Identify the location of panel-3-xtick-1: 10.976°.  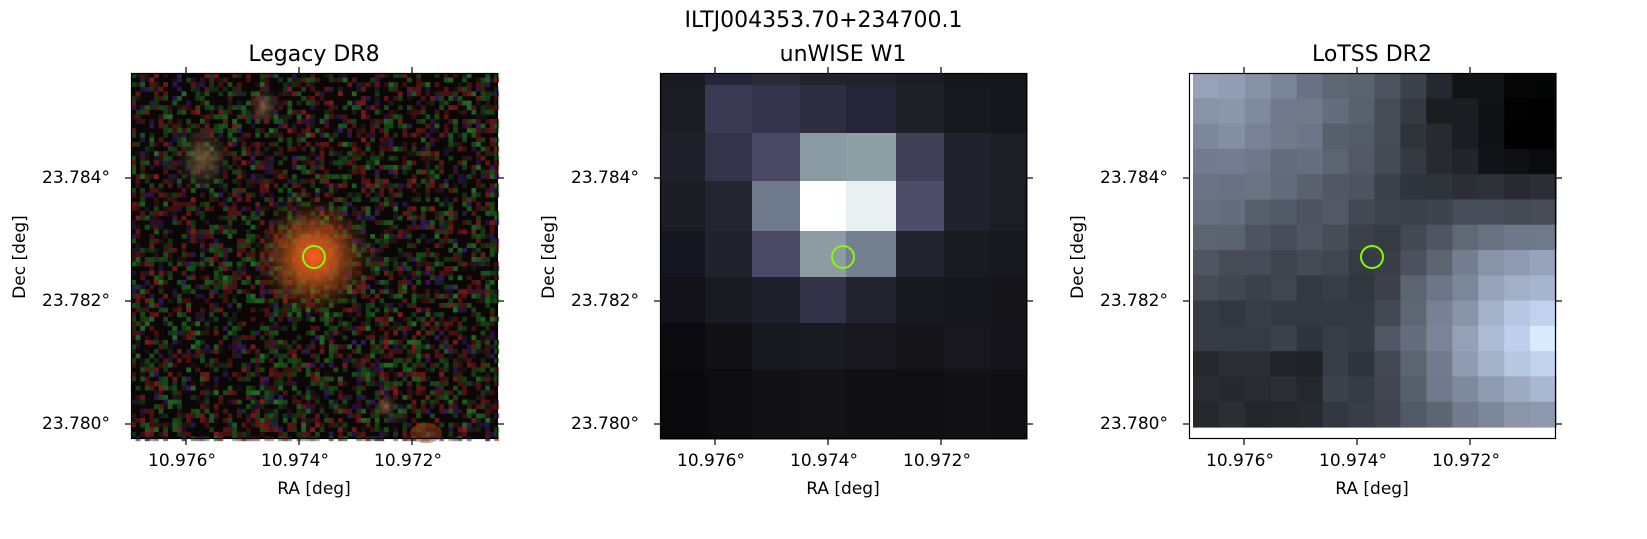
(1240, 461).